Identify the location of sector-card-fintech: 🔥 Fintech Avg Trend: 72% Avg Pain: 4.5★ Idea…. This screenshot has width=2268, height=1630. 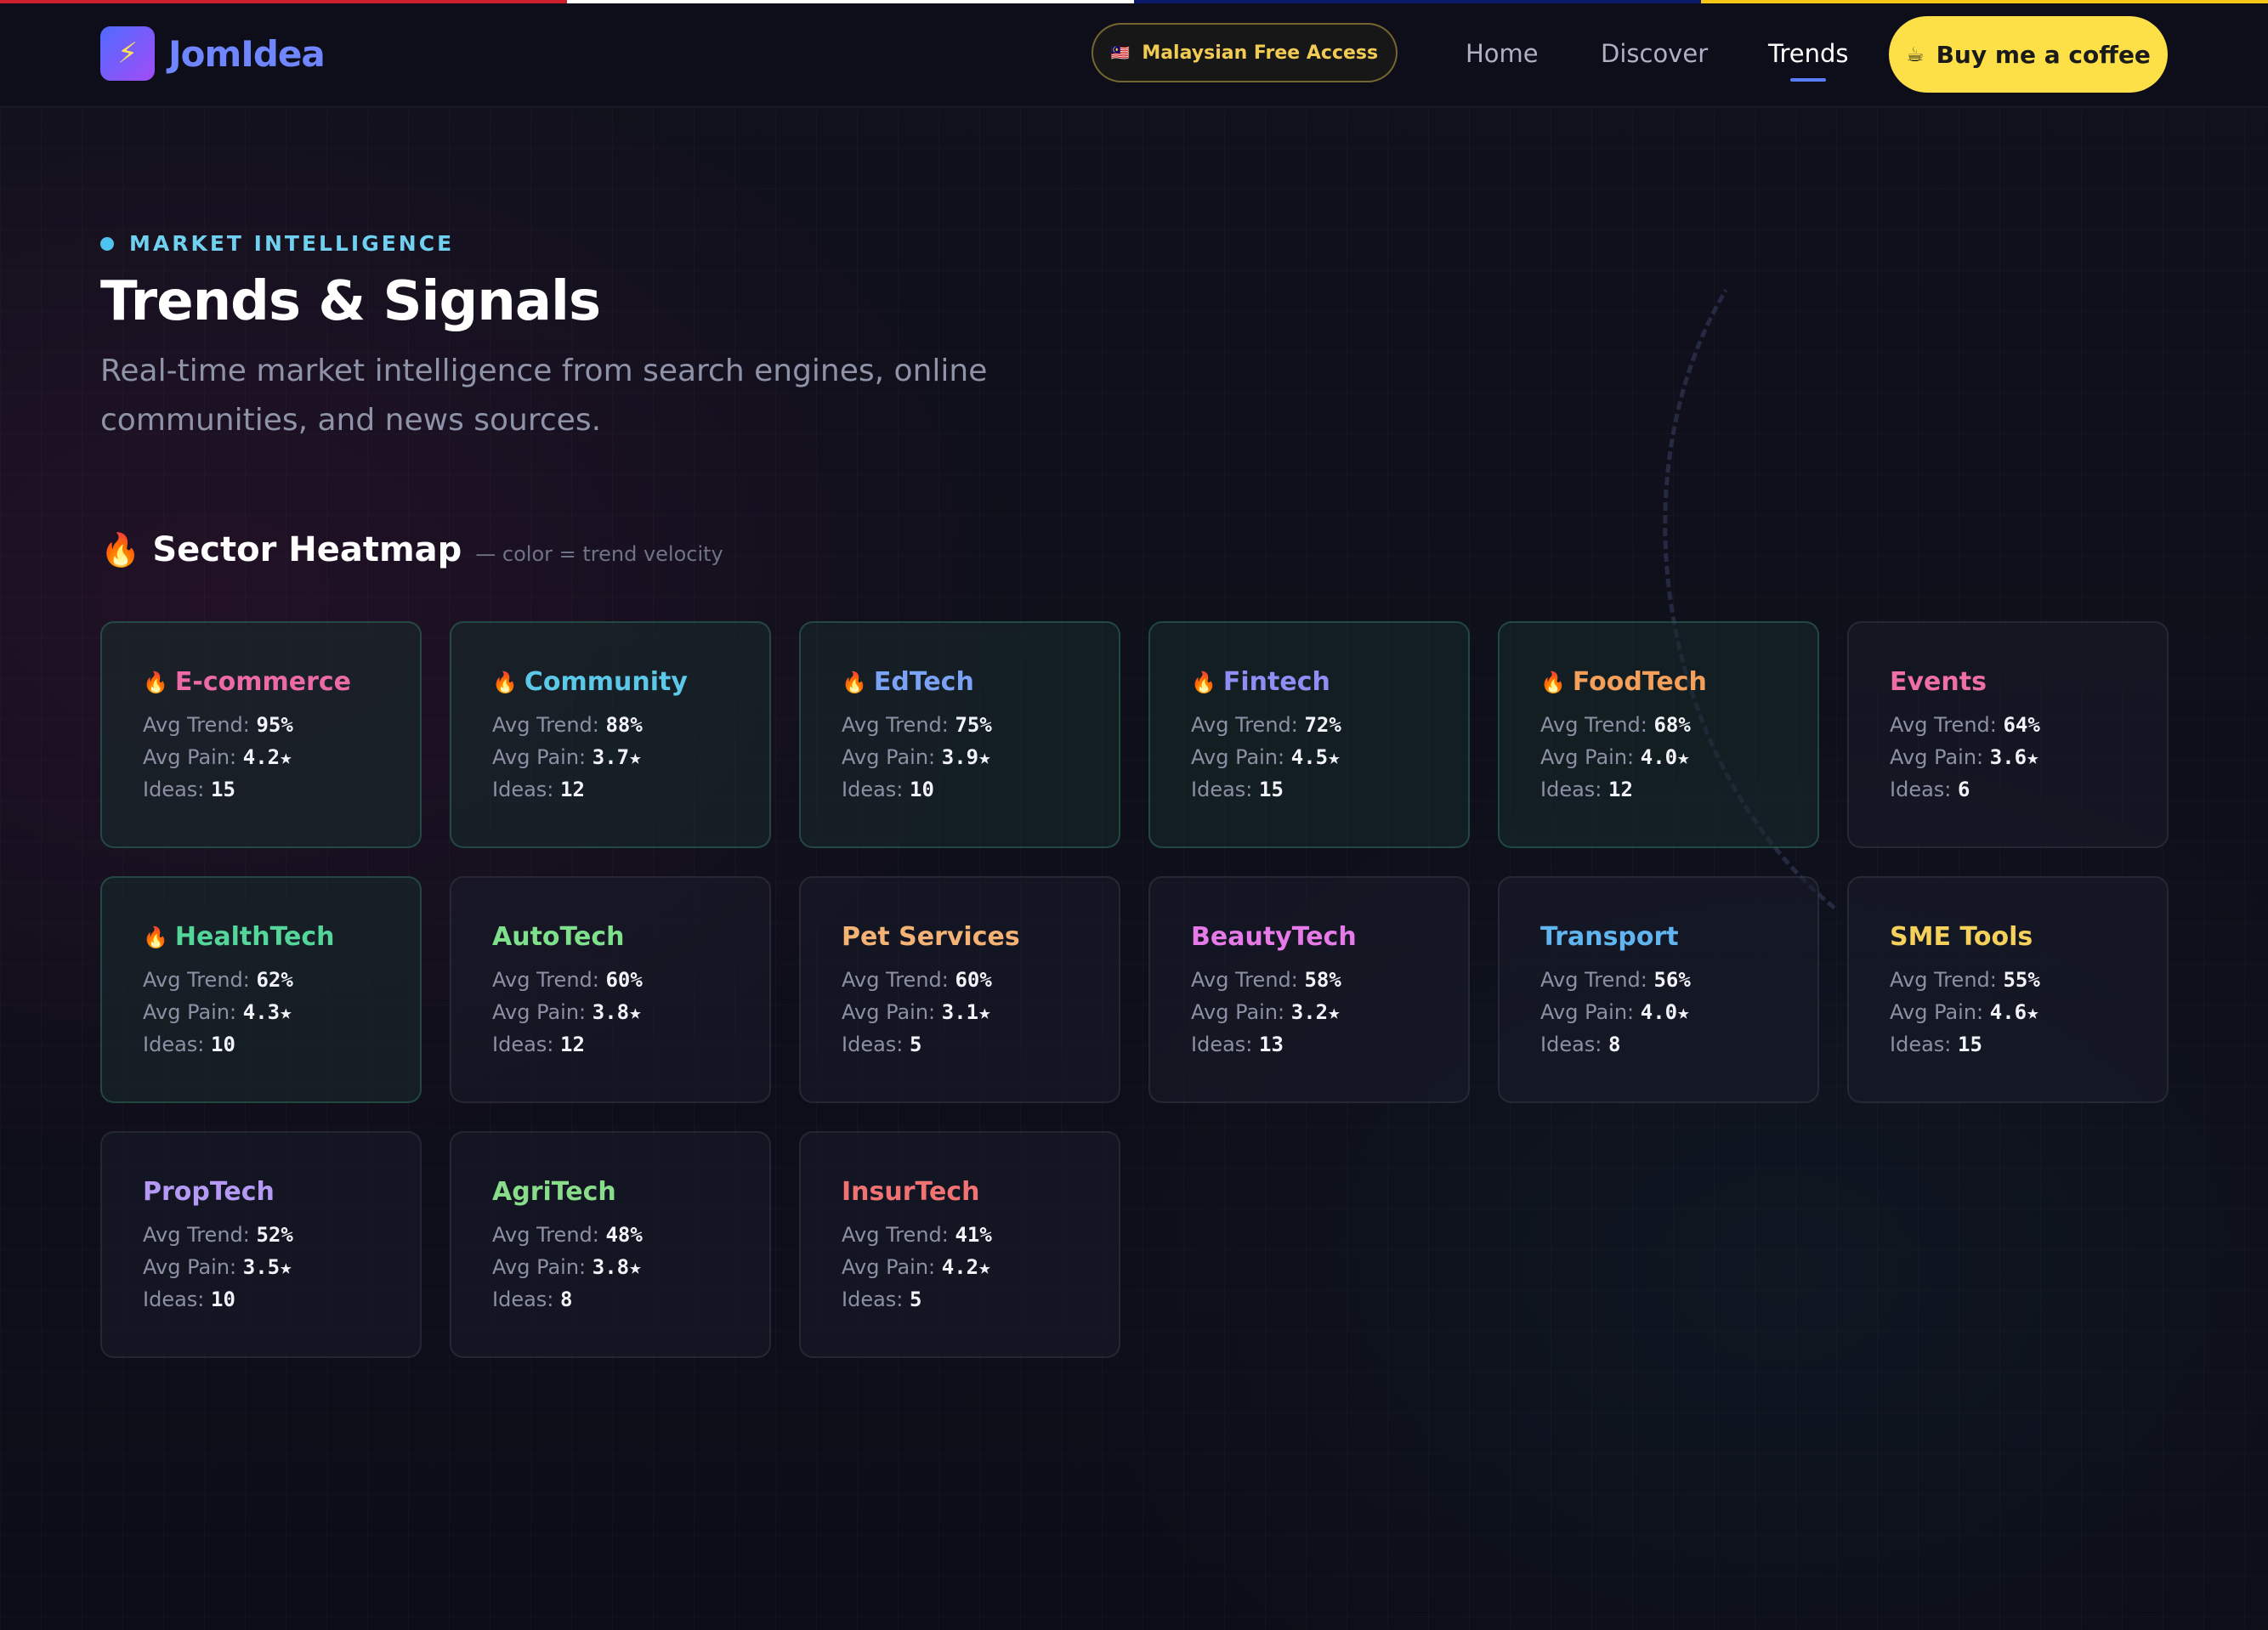
(1309, 734).